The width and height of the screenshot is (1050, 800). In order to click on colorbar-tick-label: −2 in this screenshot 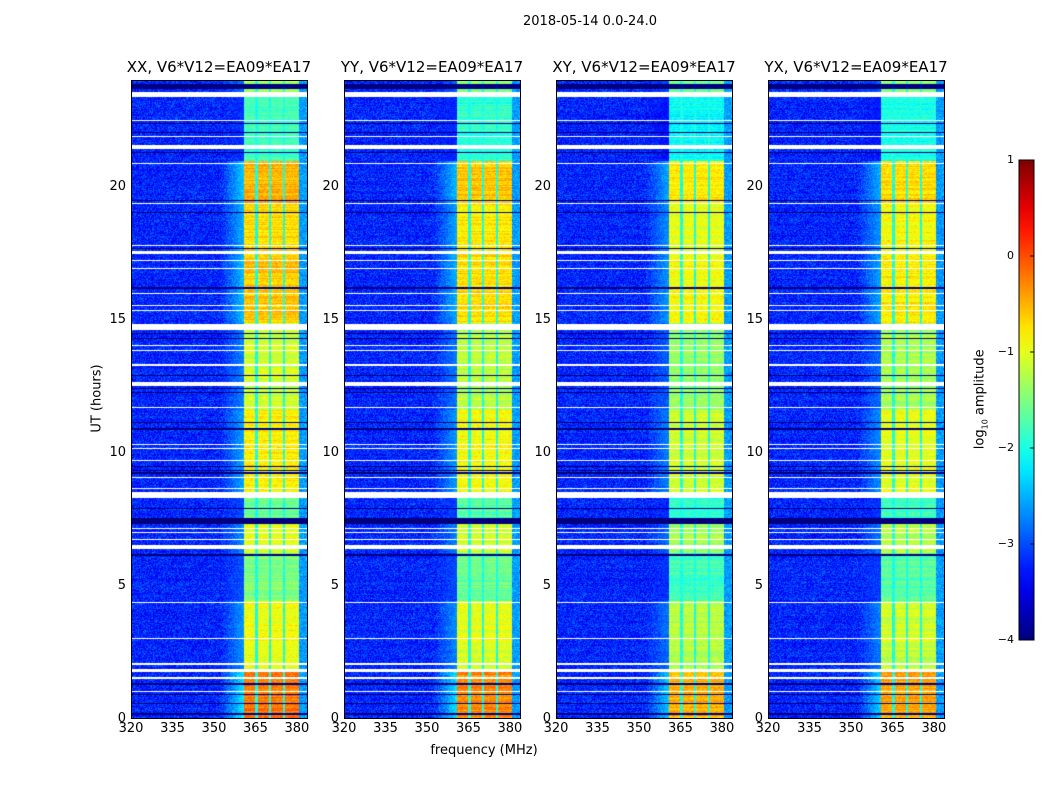, I will do `click(1005, 447)`.